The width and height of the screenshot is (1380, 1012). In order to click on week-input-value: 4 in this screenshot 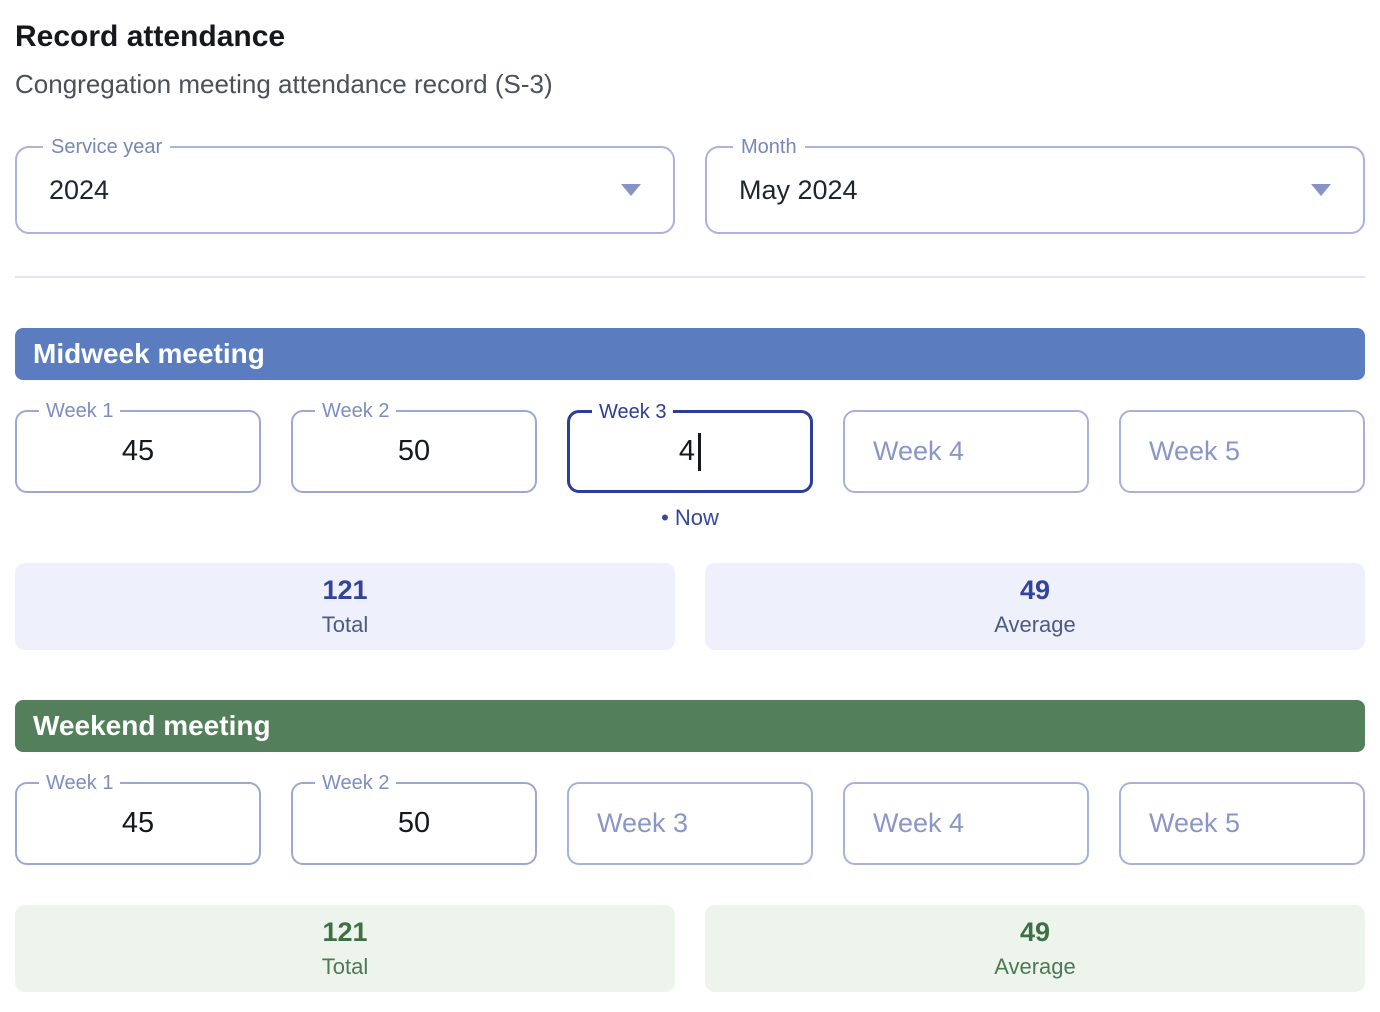, I will do `click(690, 451)`.